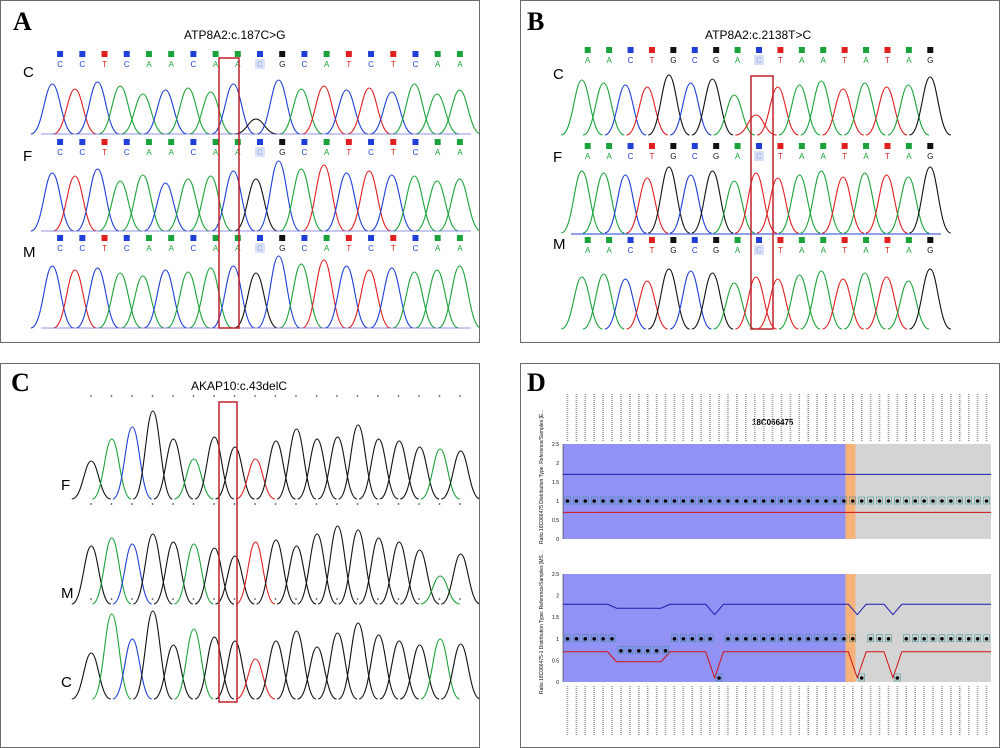  What do you see at coordinates (20, 382) in the screenshot?
I see `panel-c-label: C` at bounding box center [20, 382].